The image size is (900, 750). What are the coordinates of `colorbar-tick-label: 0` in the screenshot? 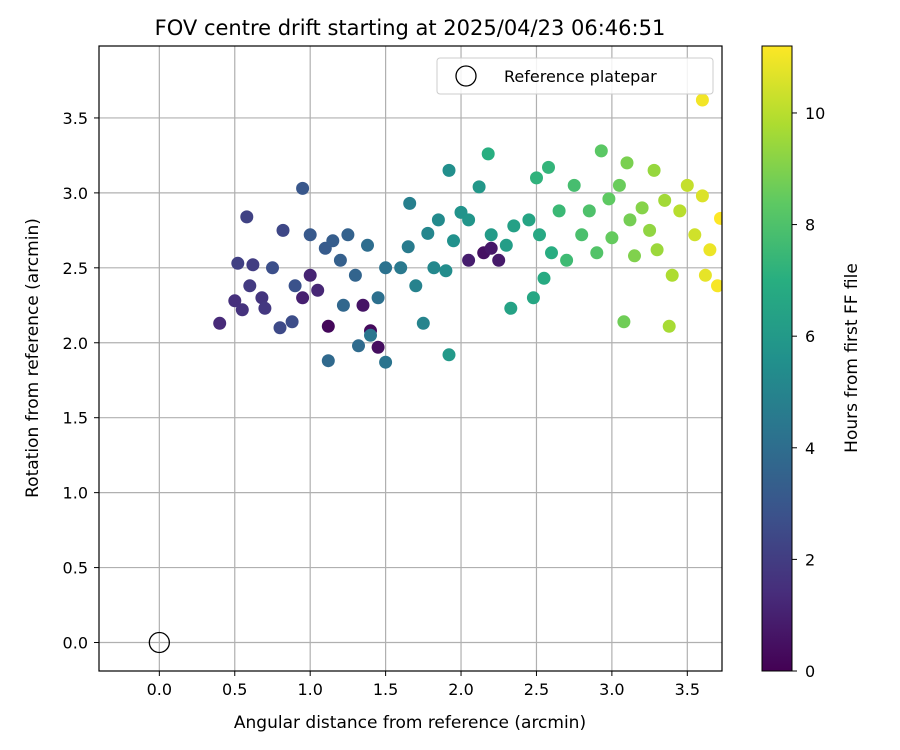 It's located at (810, 671).